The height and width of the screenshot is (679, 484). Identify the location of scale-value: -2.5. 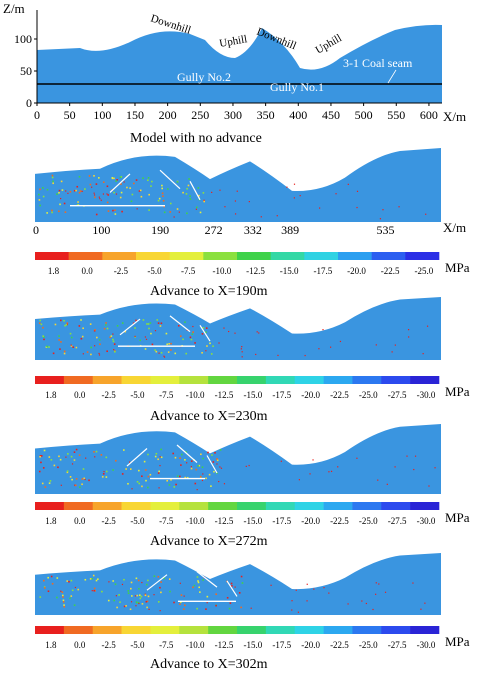
(108, 395).